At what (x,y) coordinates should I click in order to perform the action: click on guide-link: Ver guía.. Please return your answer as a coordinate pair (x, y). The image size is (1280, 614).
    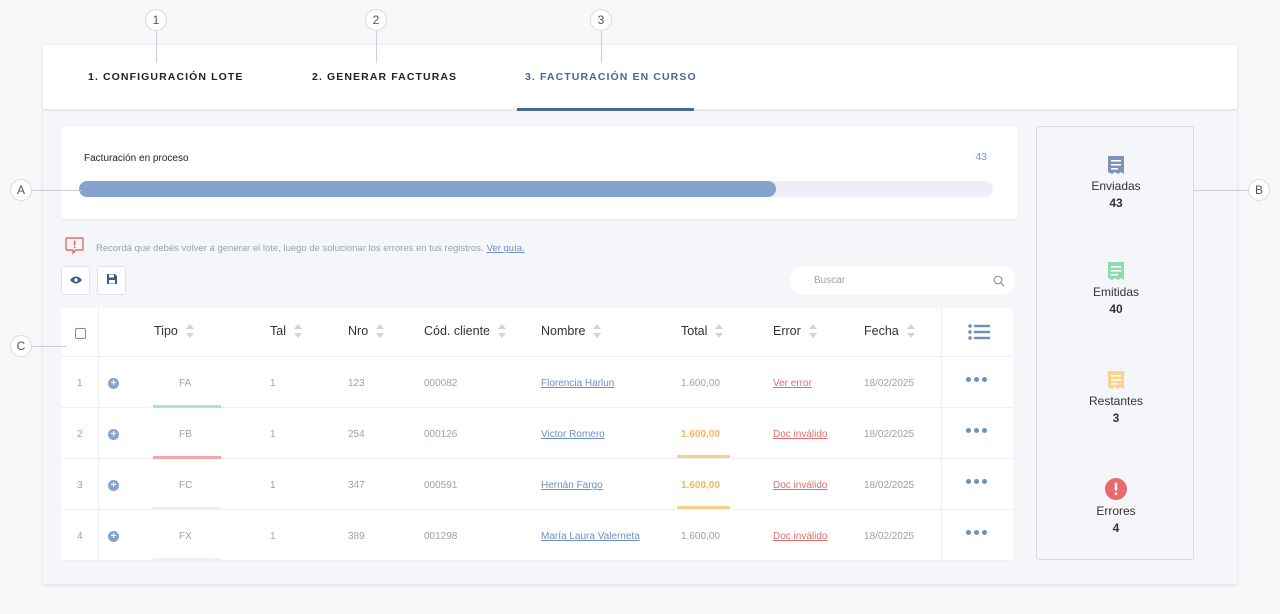
    Looking at the image, I should click on (505, 248).